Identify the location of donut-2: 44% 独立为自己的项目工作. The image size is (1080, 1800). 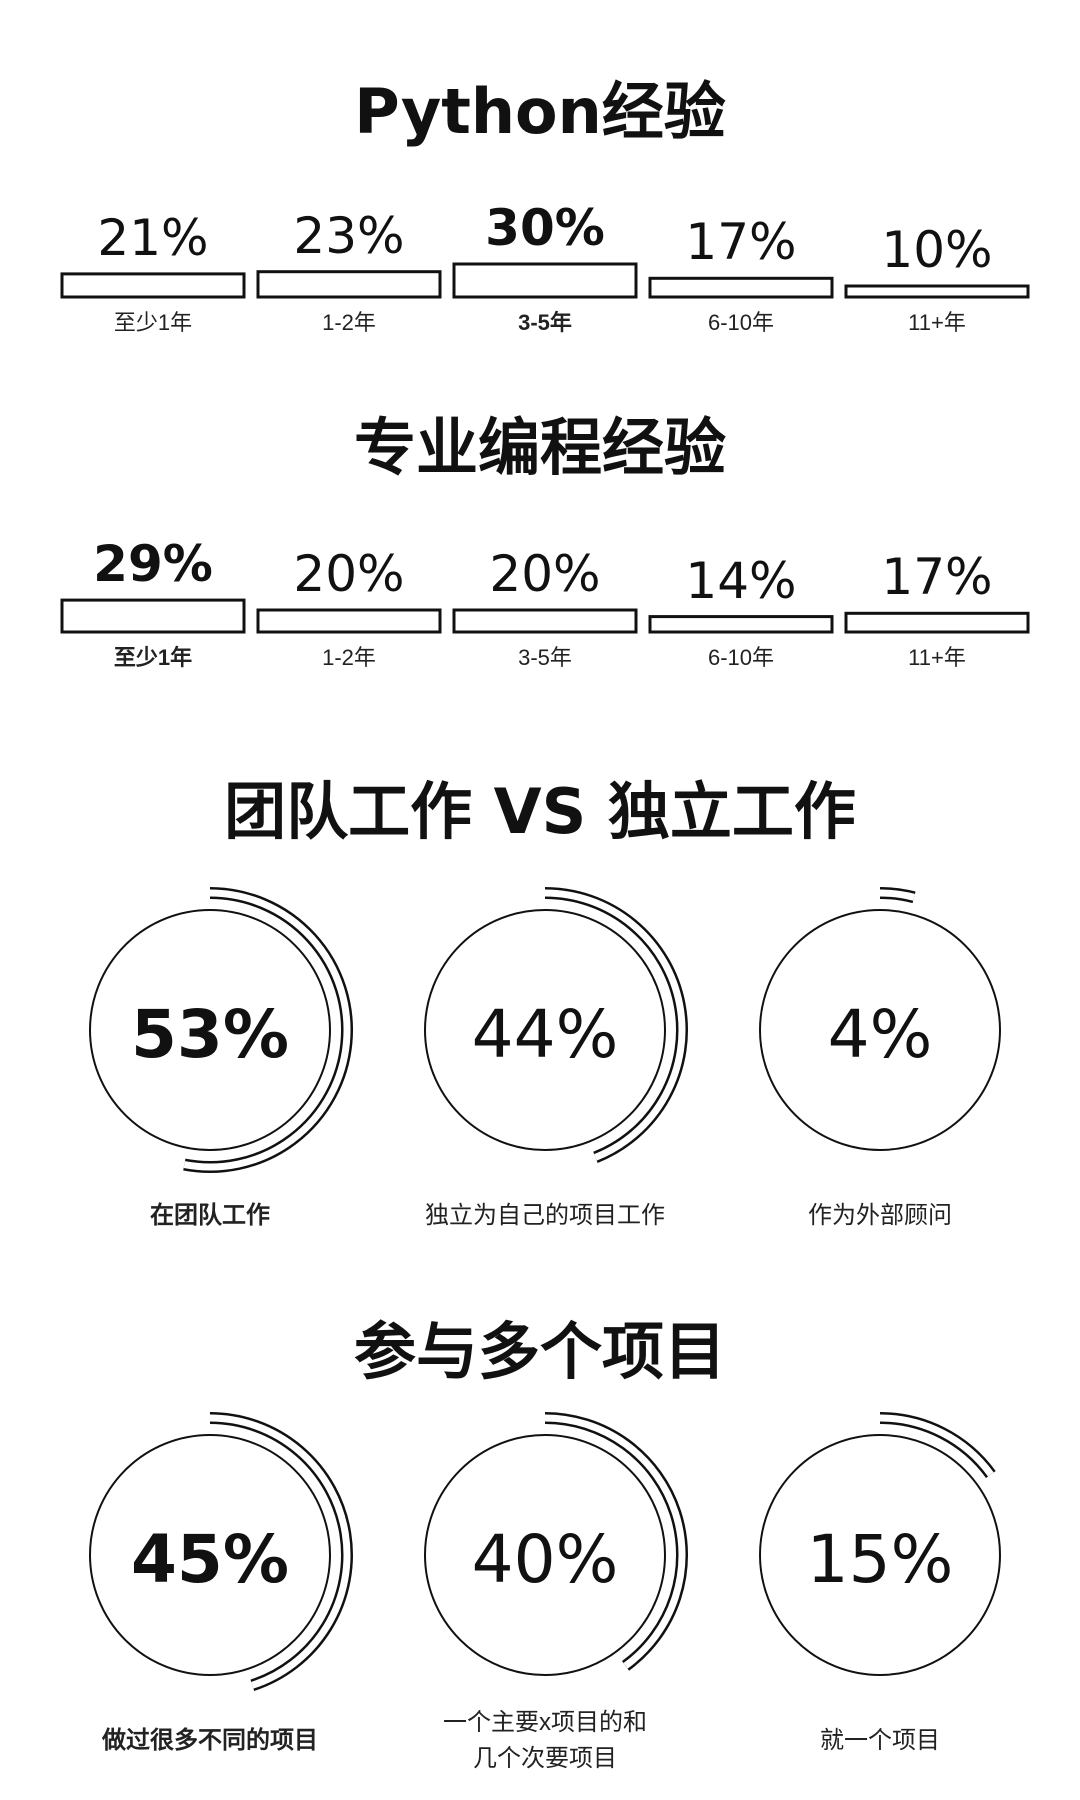
(545, 1054).